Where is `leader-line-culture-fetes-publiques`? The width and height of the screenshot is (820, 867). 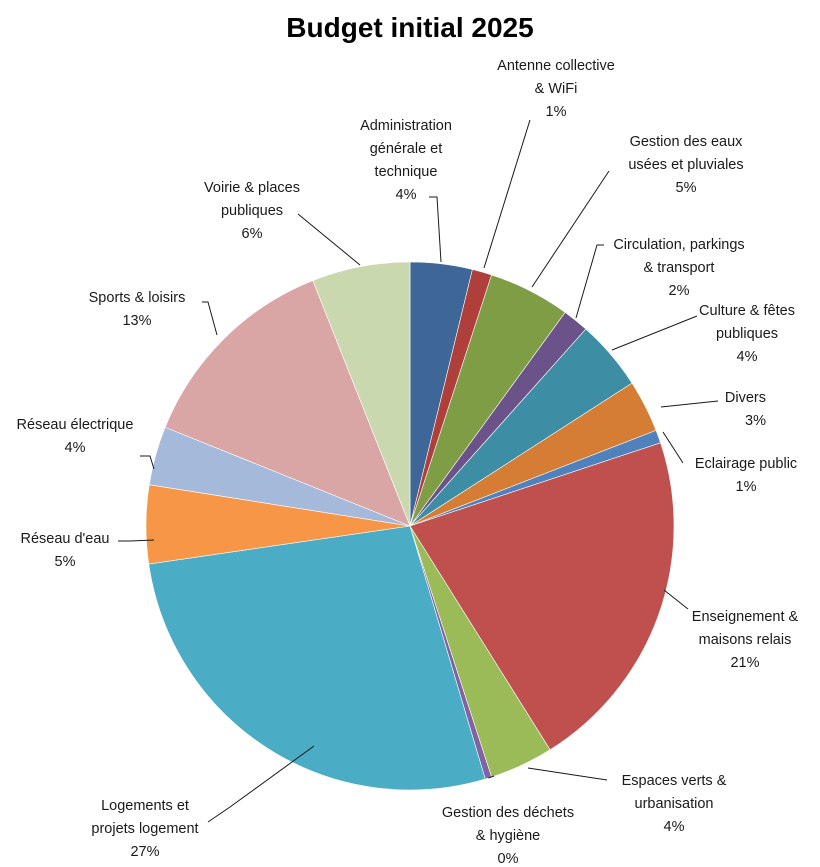
leader-line-culture-fetes-publiques is located at coordinates (654, 333).